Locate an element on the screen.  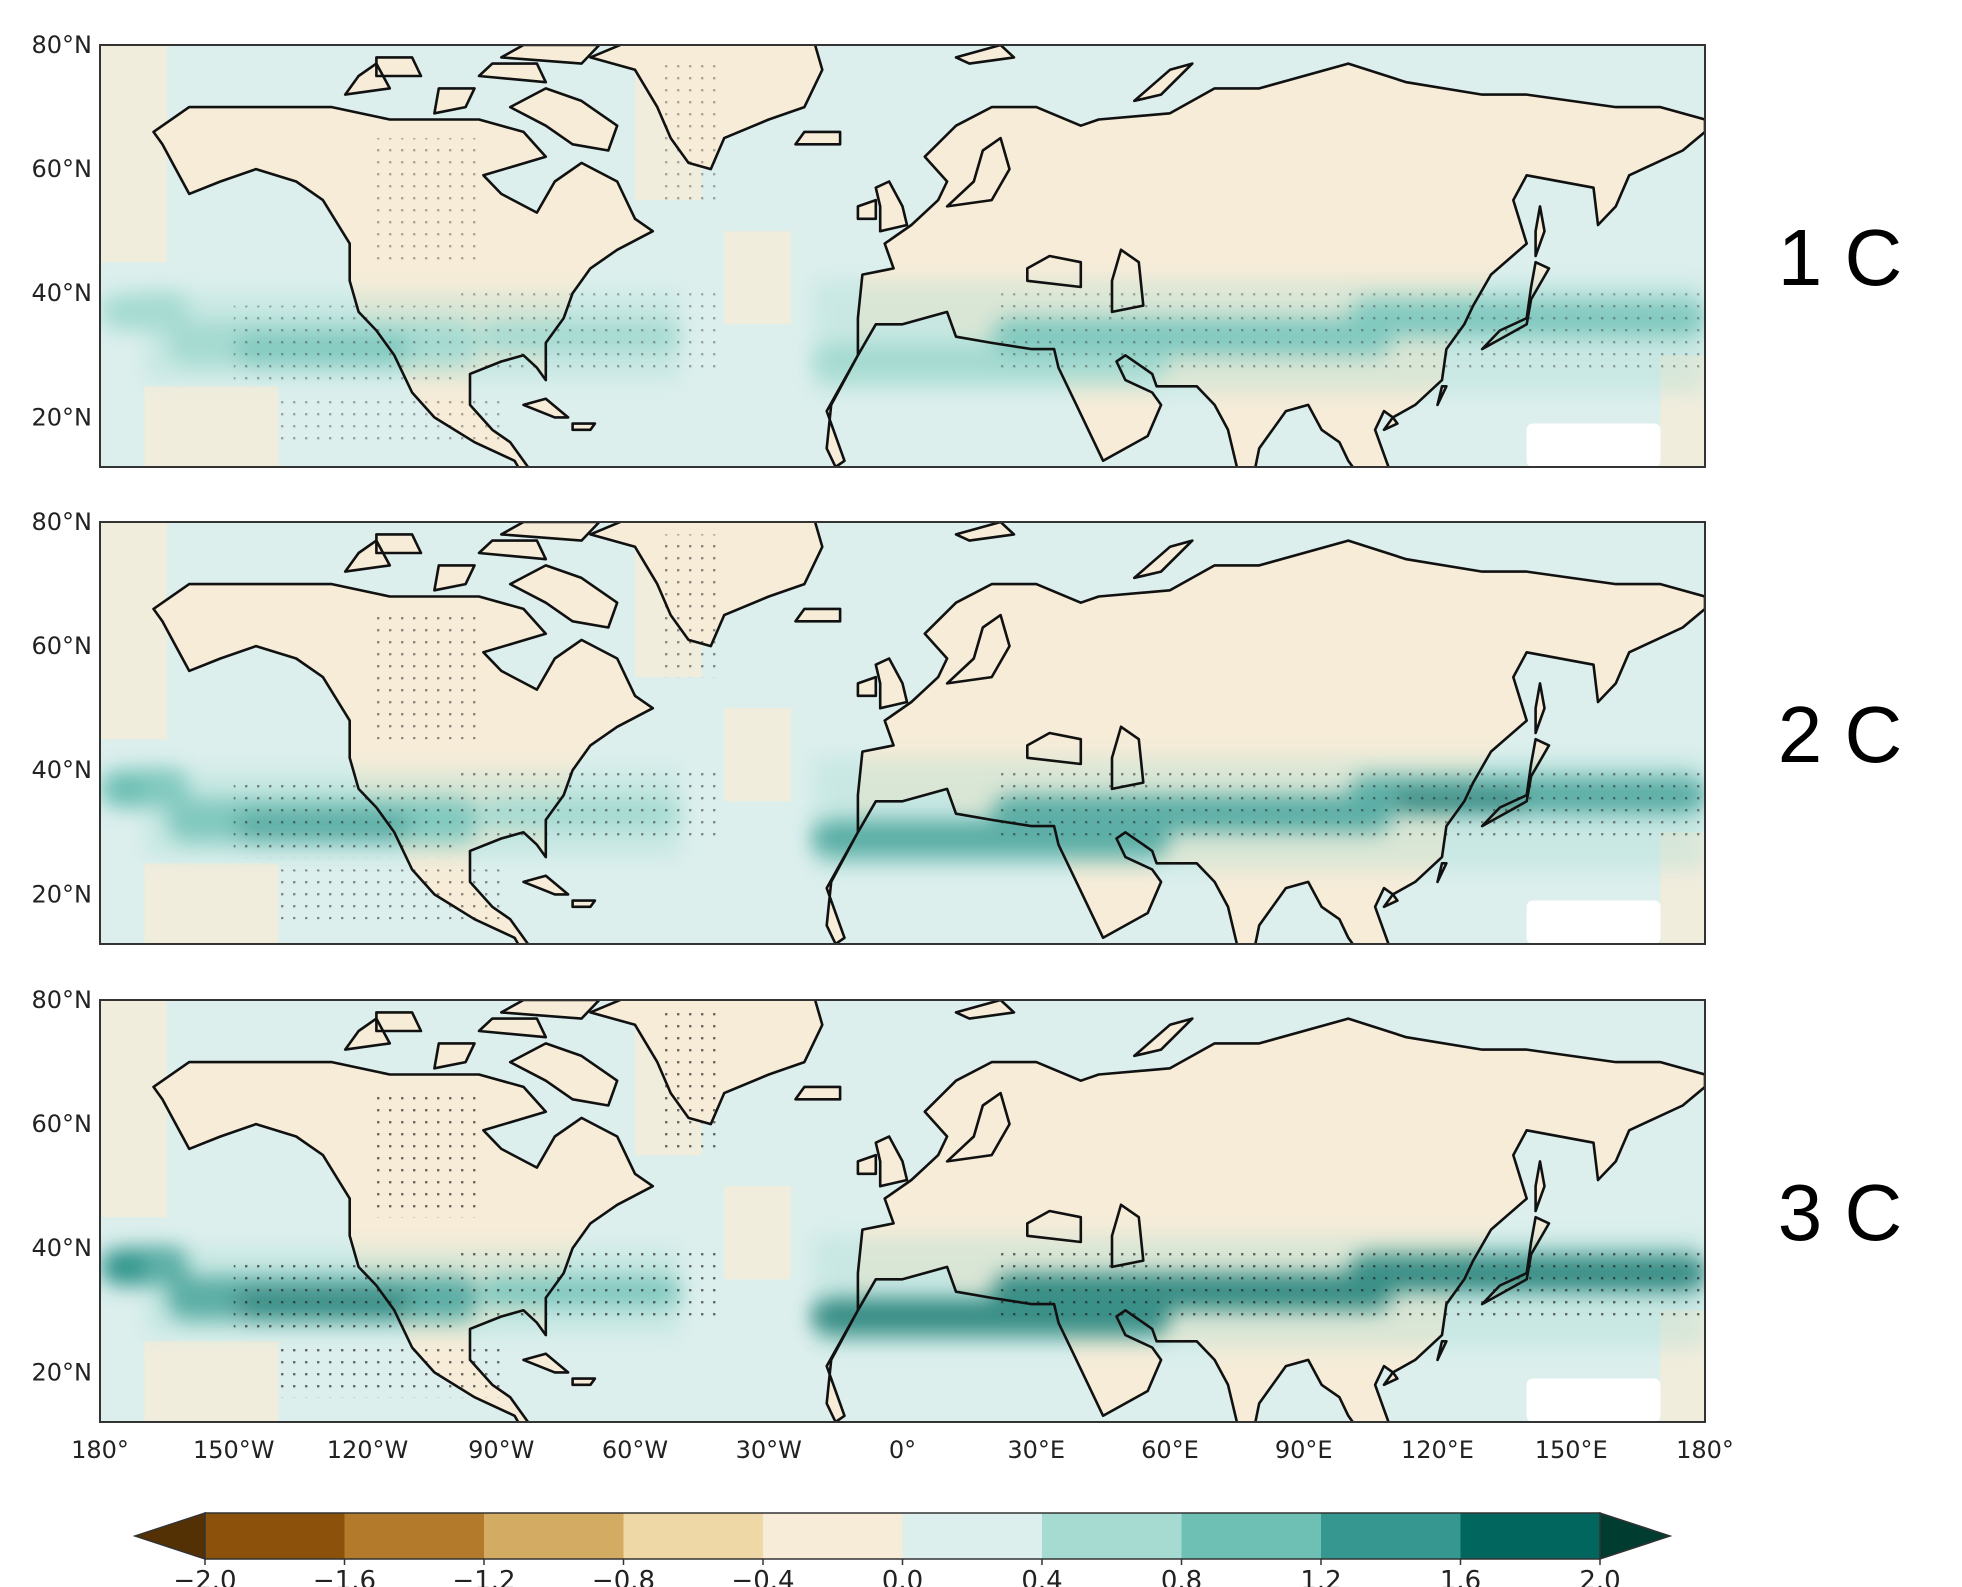
colorbar-tick-label: −0.8 is located at coordinates (623, 1576).